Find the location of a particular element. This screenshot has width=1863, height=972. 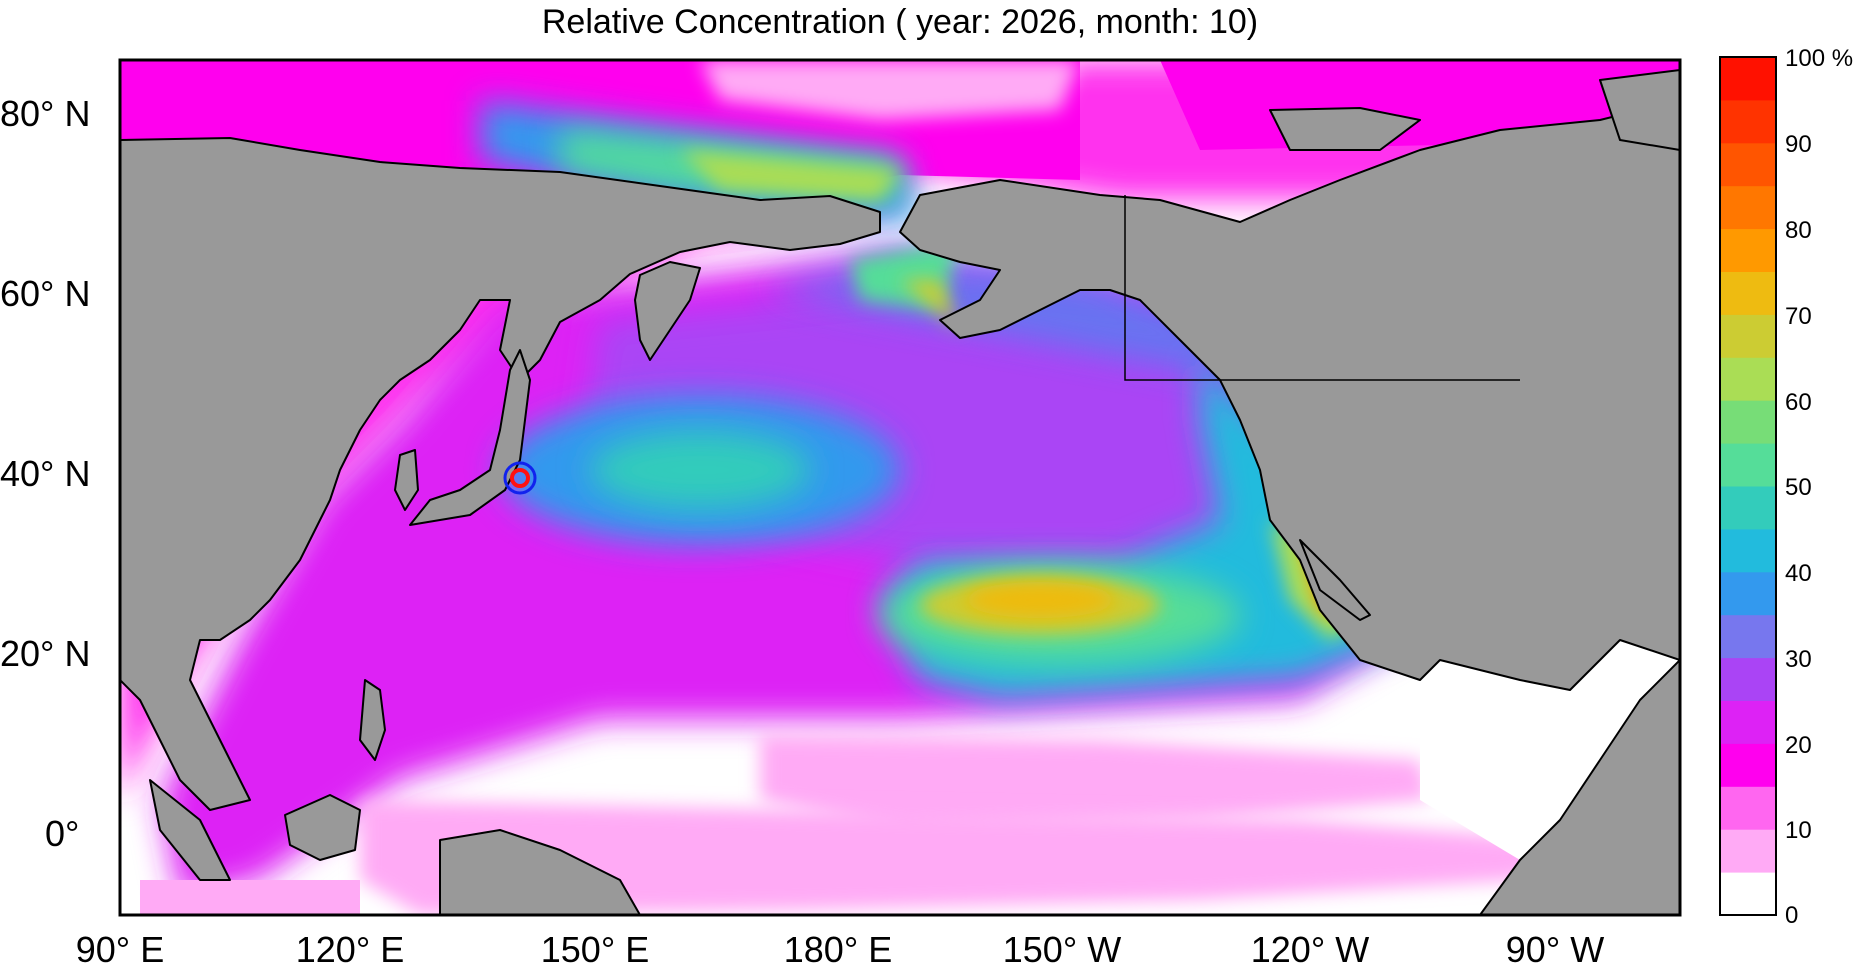

colorbar-label-100: 100 % is located at coordinates (1819, 58).